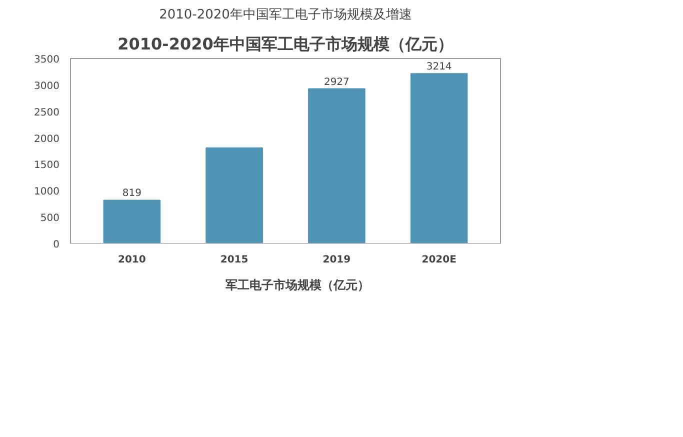 This screenshot has height=437, width=683. Describe the element at coordinates (336, 260) in the screenshot. I see `x-tick-label: 2019` at that location.